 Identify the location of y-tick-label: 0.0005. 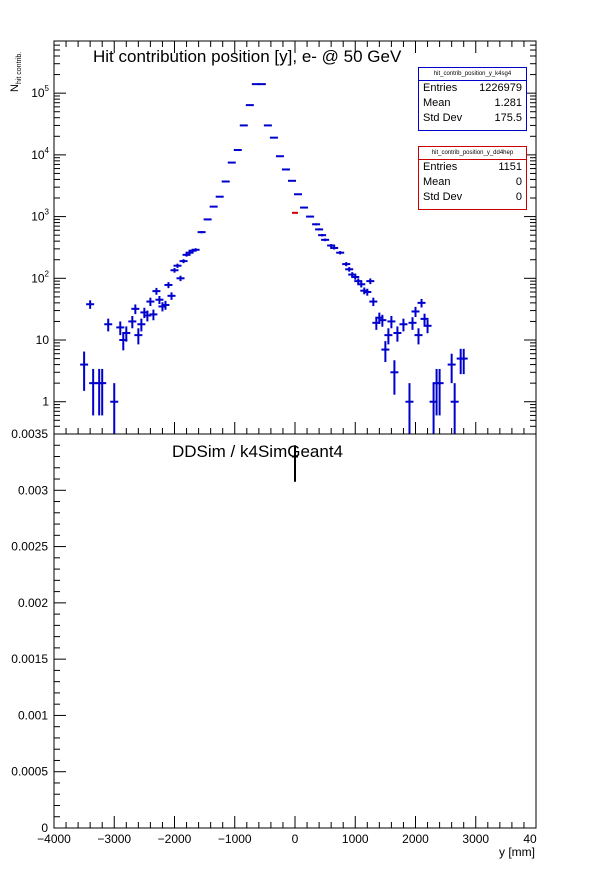
(29, 772).